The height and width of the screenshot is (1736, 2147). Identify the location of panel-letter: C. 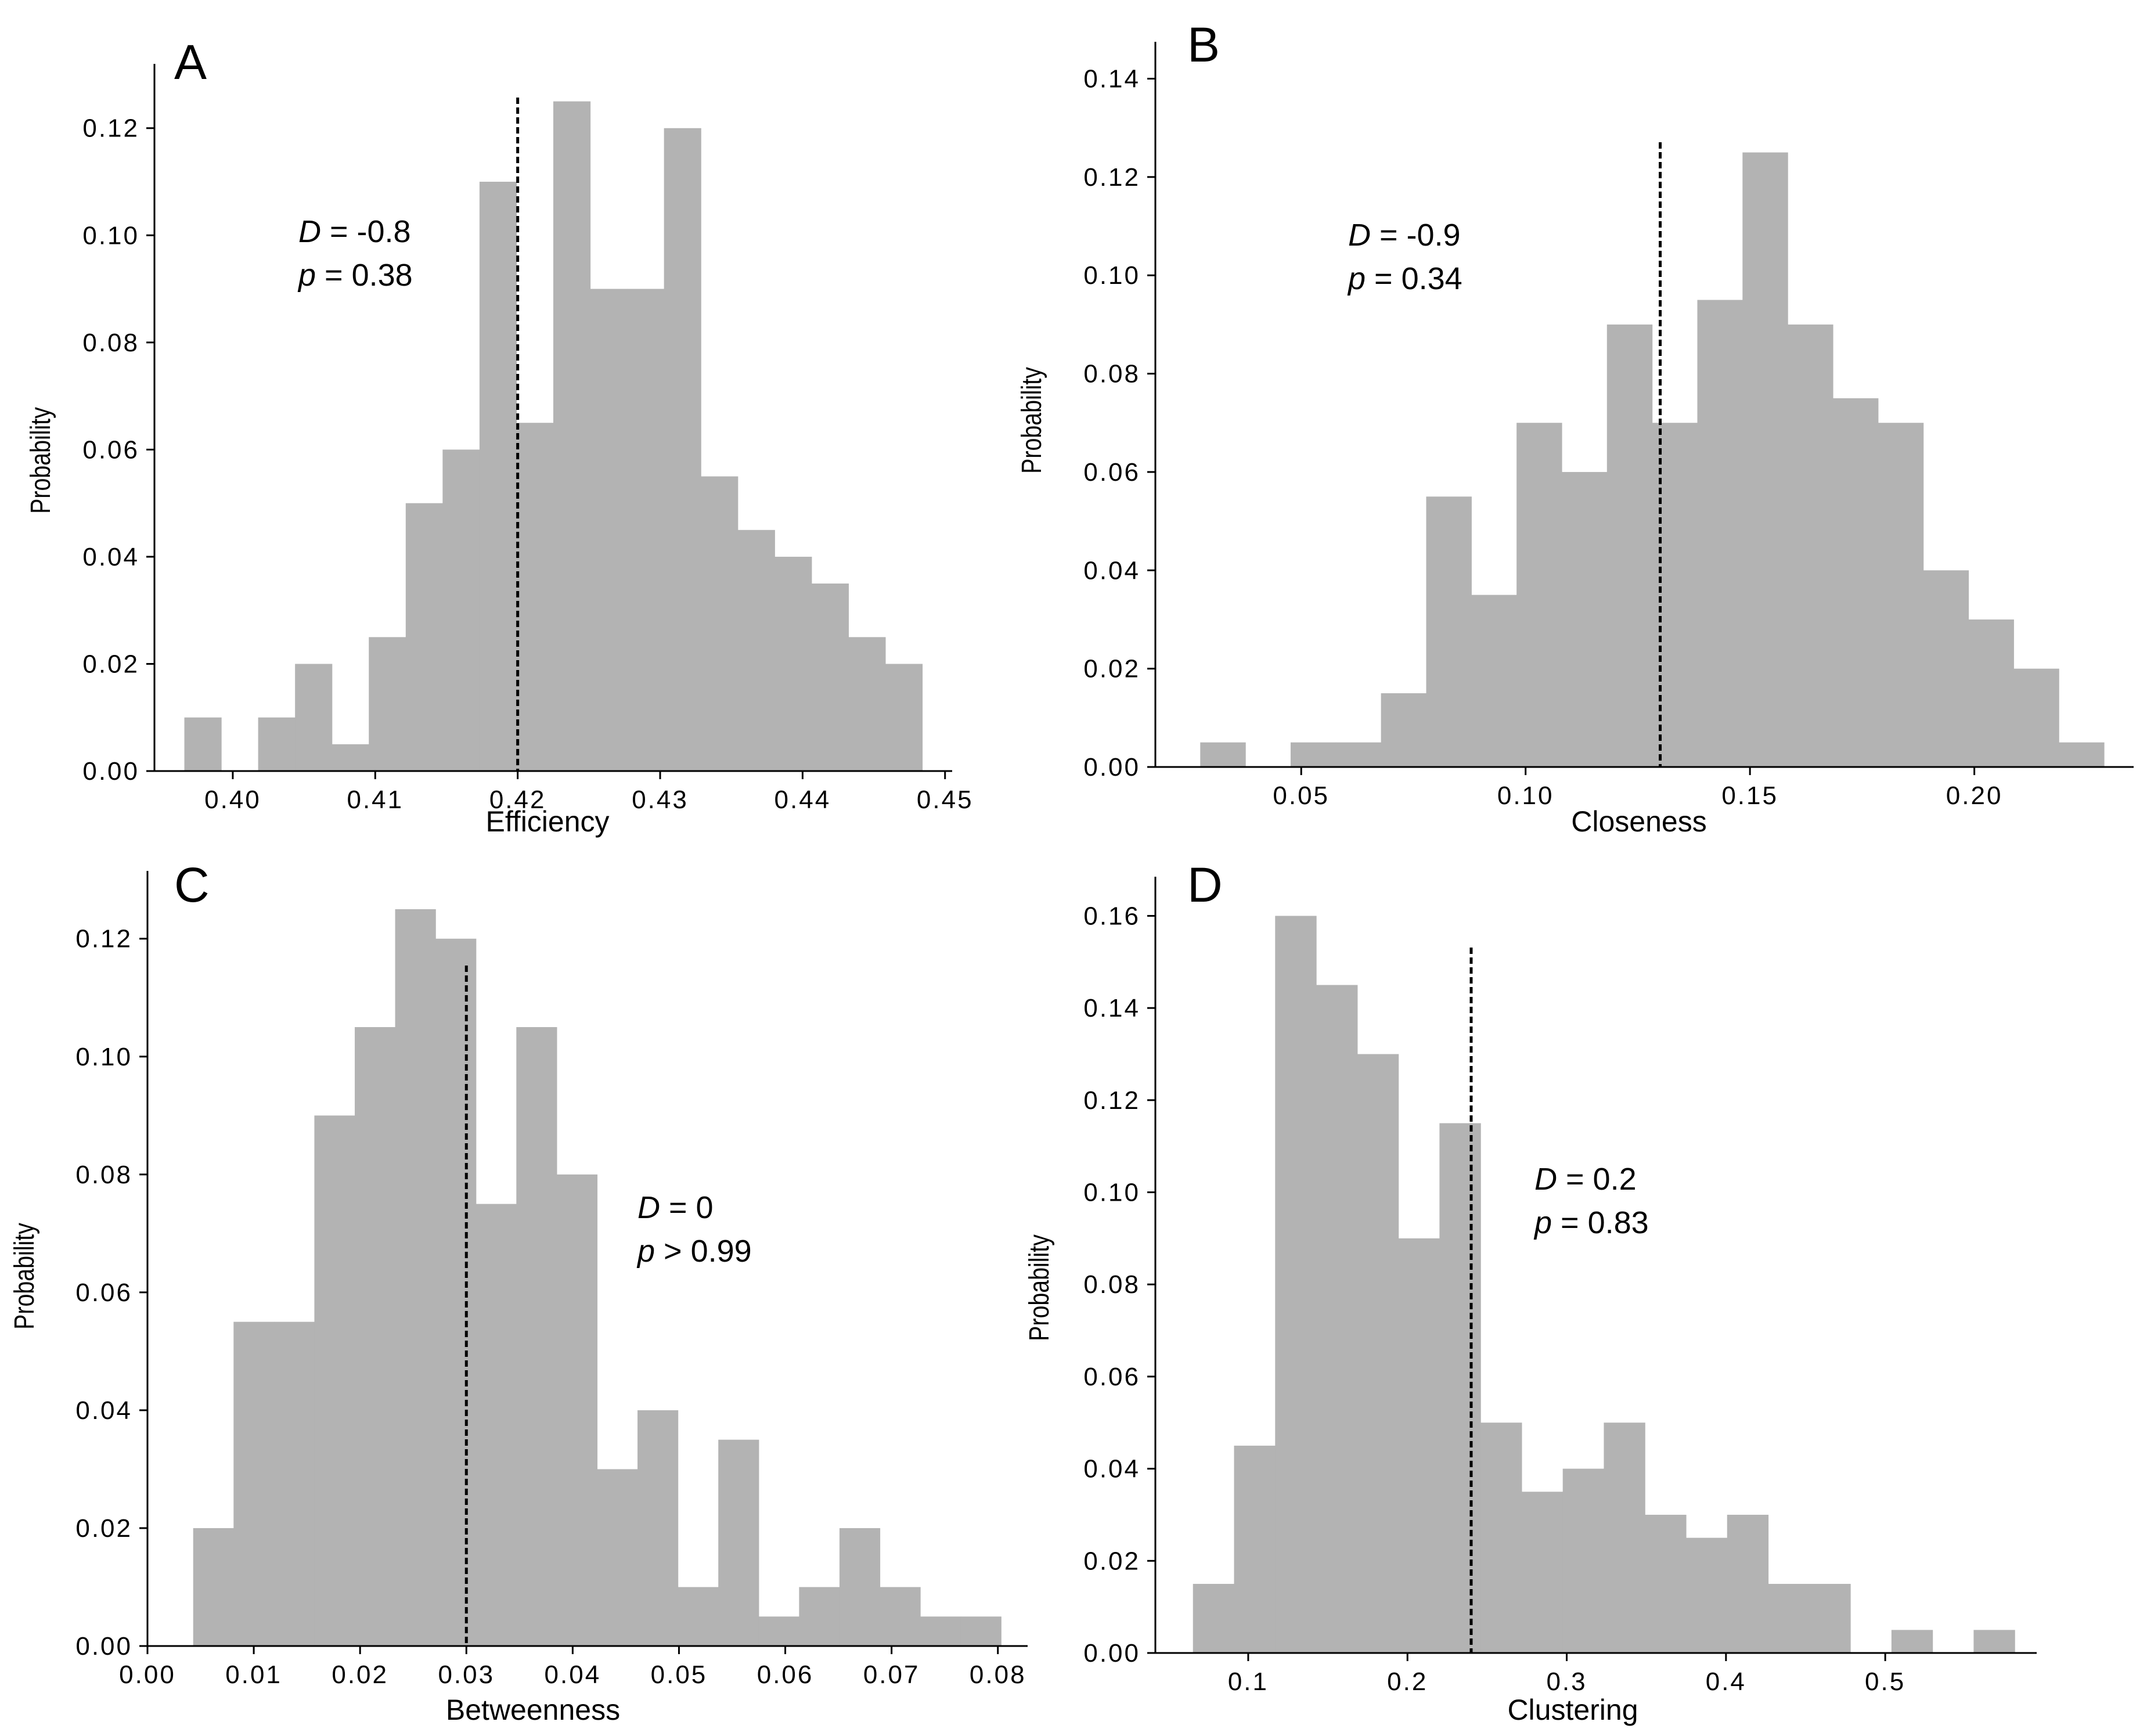
(192, 885).